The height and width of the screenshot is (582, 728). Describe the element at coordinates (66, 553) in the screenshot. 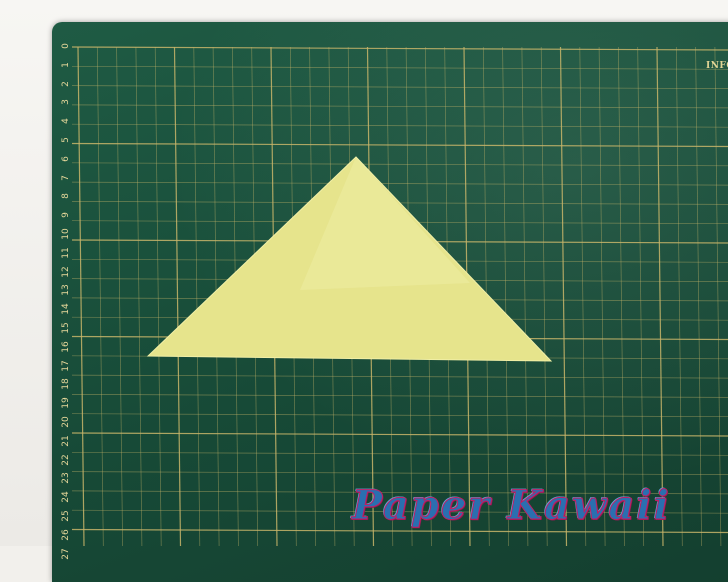

I see `ruler-number: 27` at that location.